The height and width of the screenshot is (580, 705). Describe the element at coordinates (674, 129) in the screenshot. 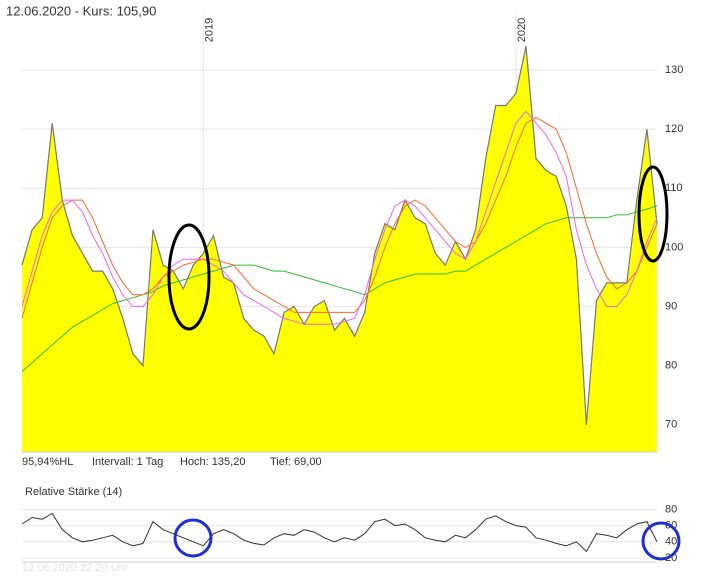

I see `y-tick-label: 120` at that location.